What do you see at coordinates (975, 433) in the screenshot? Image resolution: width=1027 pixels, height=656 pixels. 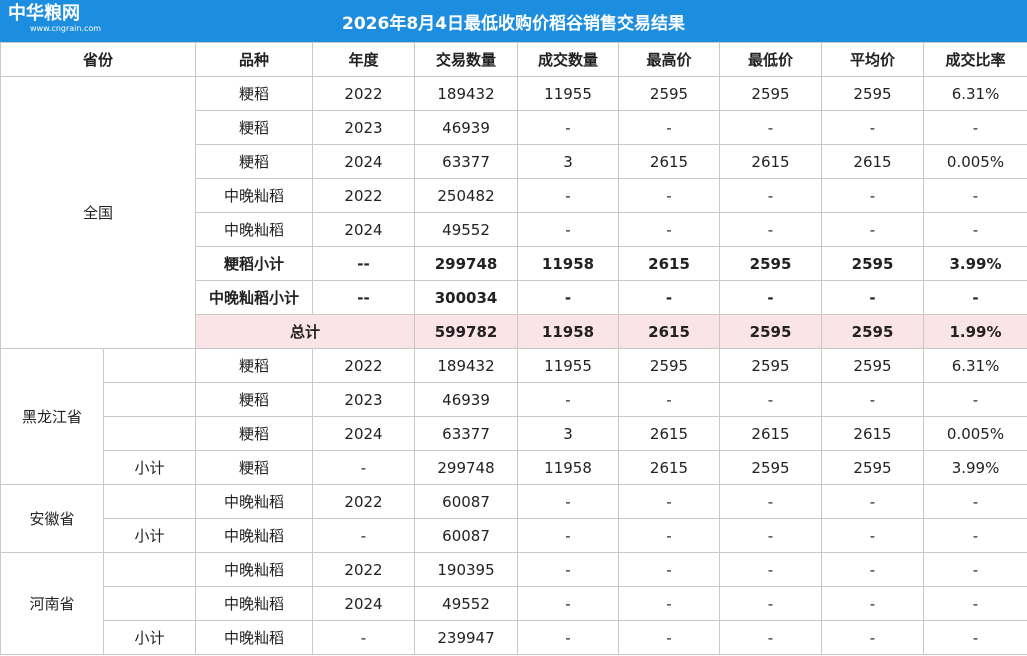 I see `cell: 0.005%` at bounding box center [975, 433].